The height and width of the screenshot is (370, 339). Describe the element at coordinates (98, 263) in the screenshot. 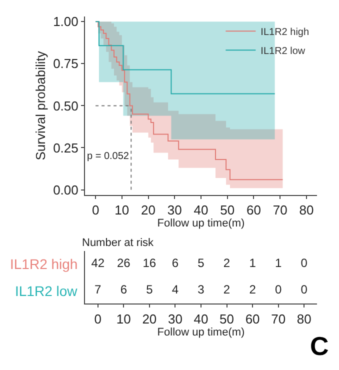

I see `data-label: 42` at that location.